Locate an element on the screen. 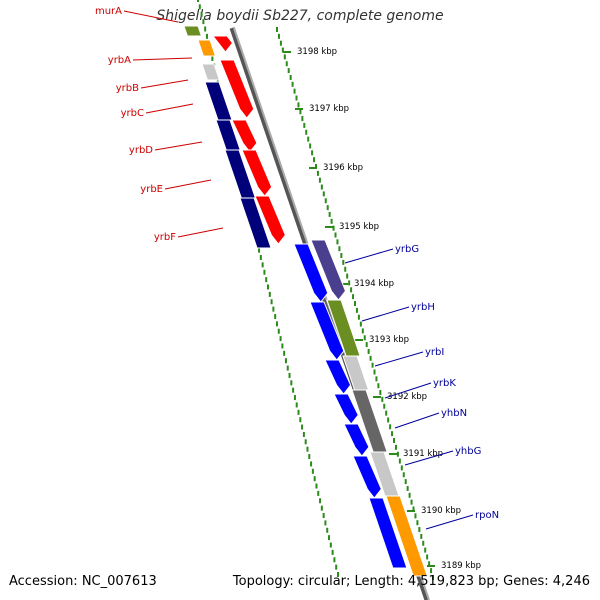 The height and width of the screenshot is (600, 600). ruler-tick-label: 3193 kbp is located at coordinates (389, 340).